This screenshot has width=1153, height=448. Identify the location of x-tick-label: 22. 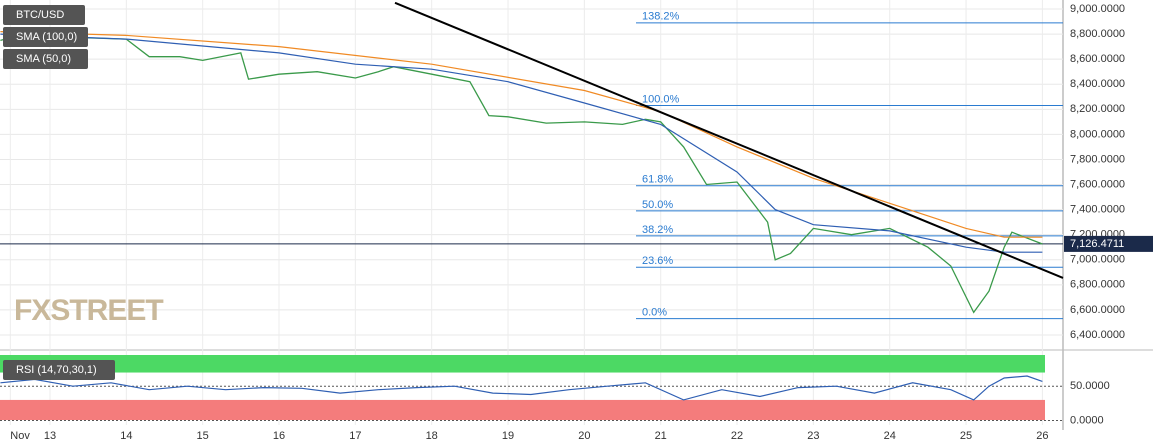
(737, 436).